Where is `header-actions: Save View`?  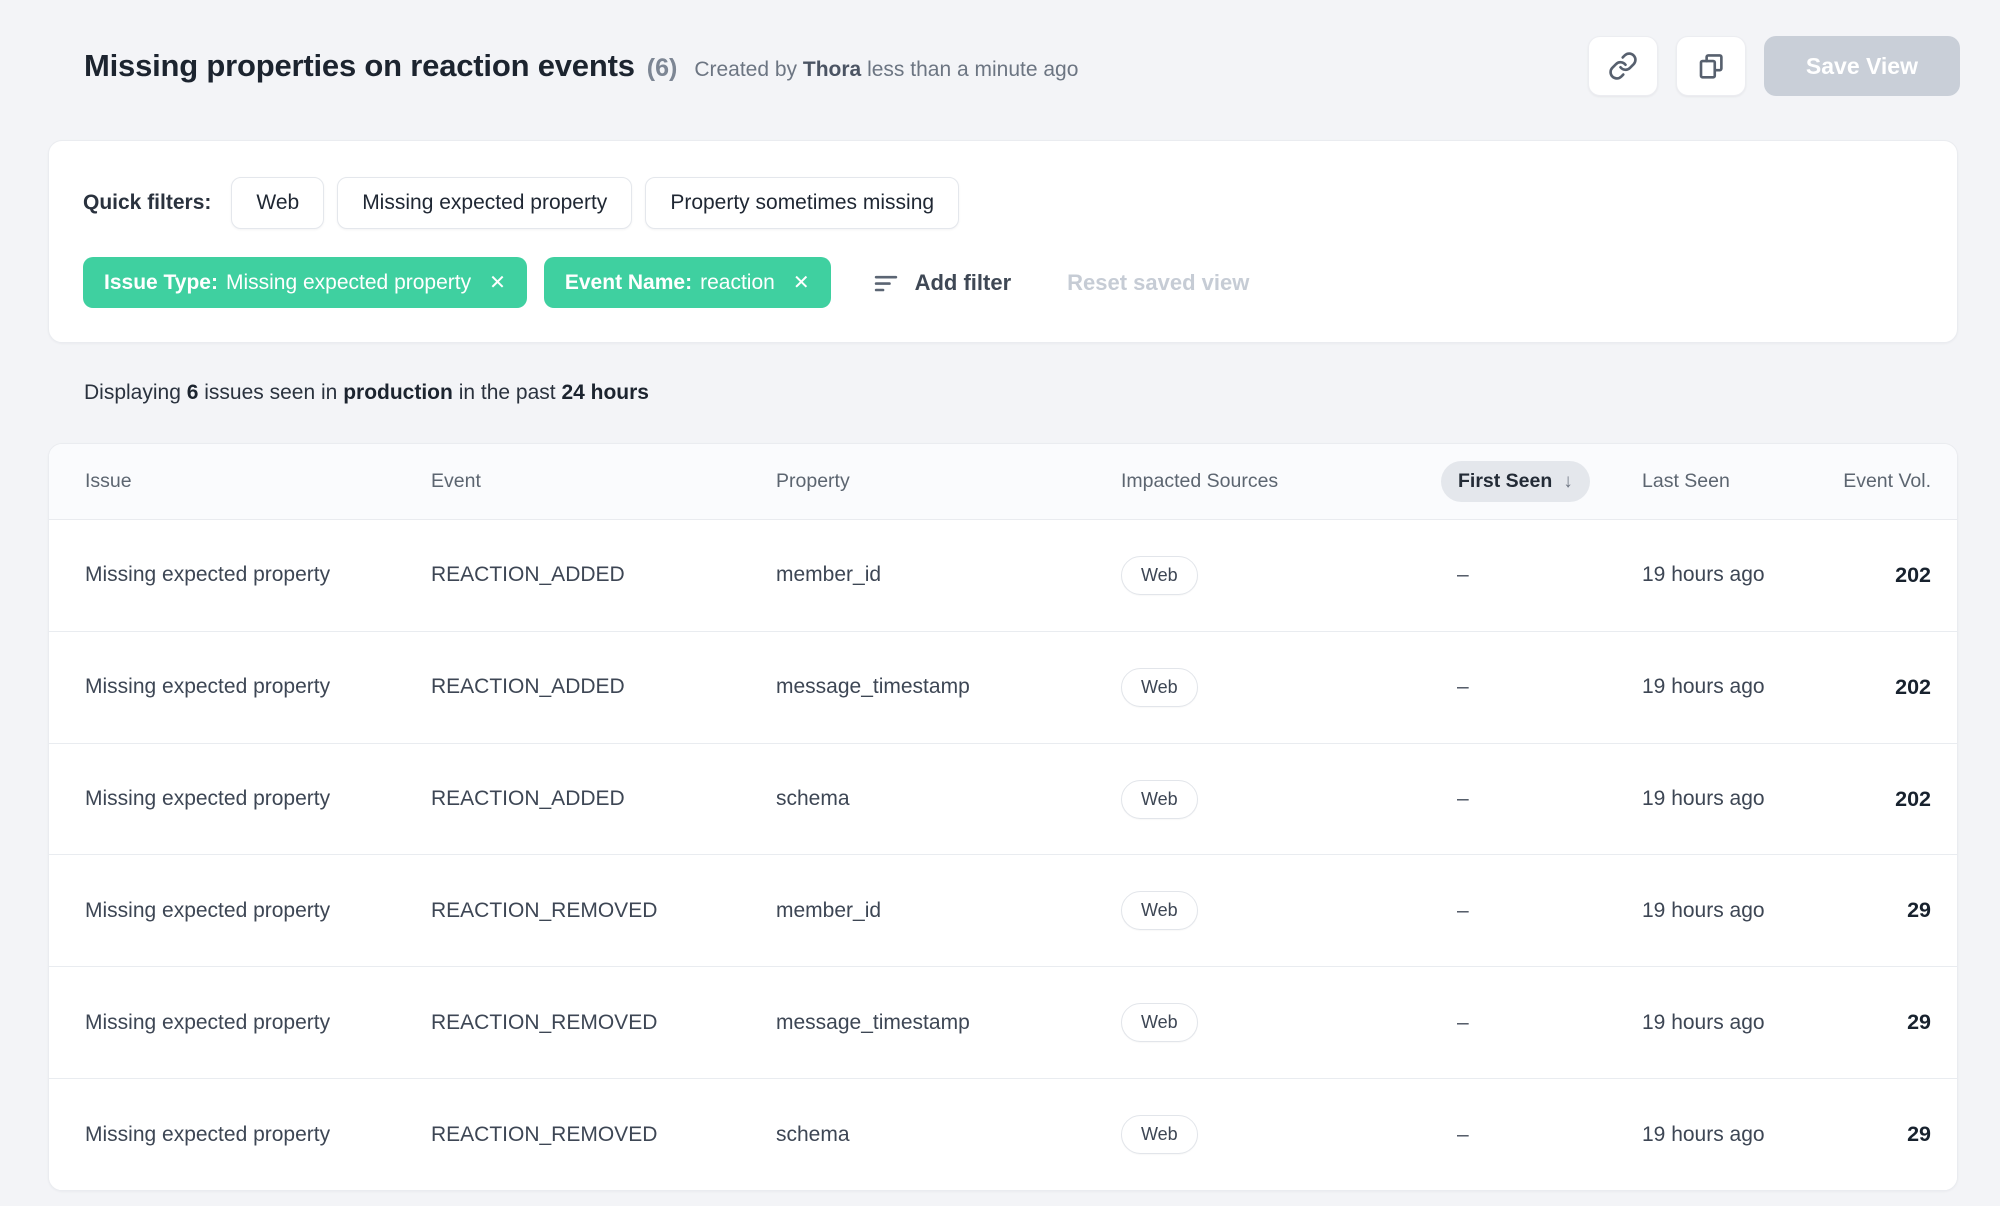 header-actions: Save View is located at coordinates (1773, 66).